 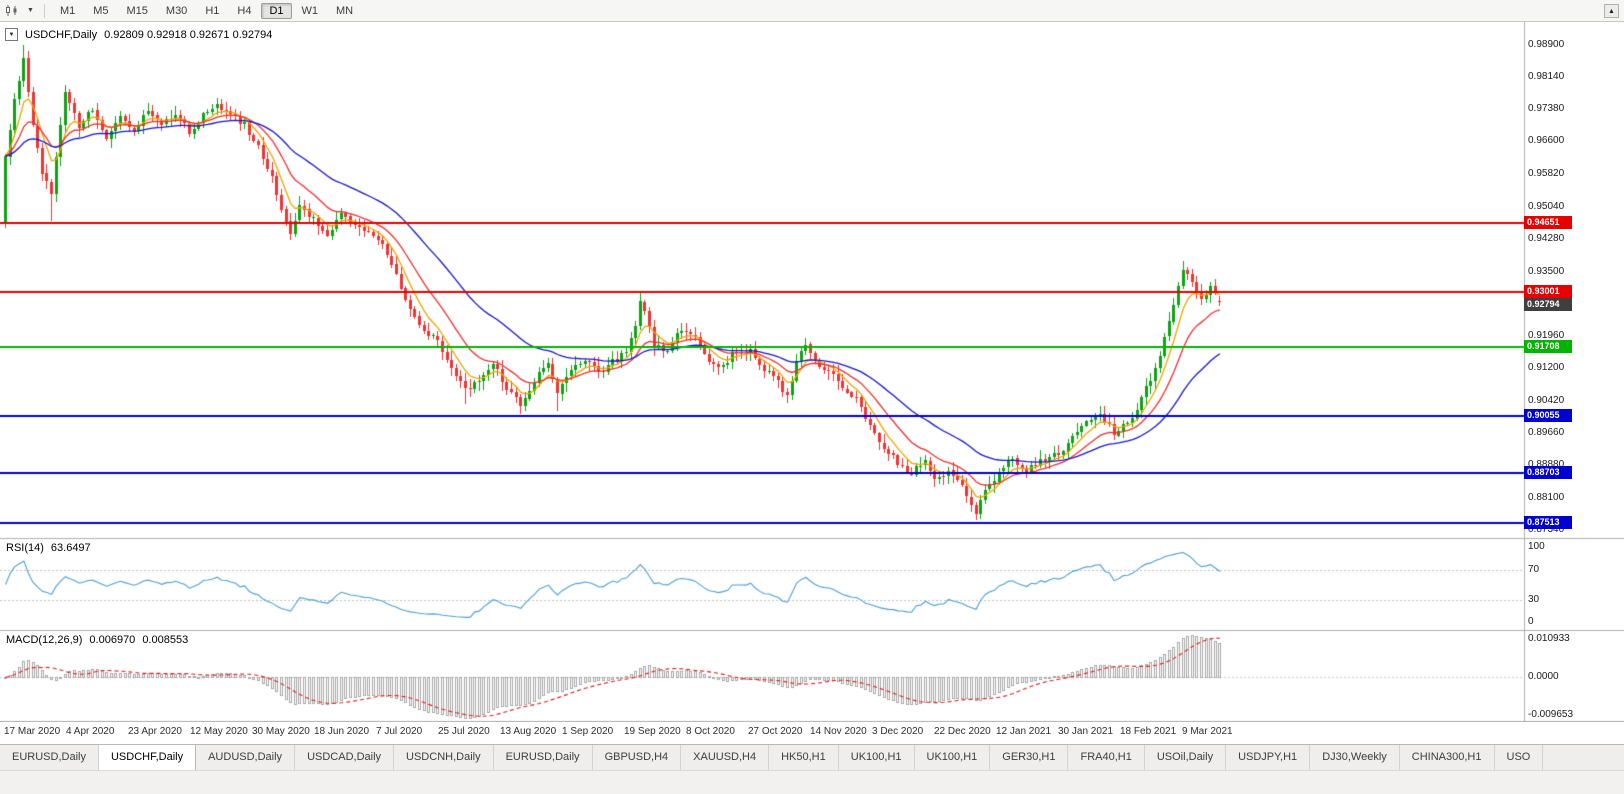 I want to click on timeframe-button-d1: D1, so click(x=276, y=10).